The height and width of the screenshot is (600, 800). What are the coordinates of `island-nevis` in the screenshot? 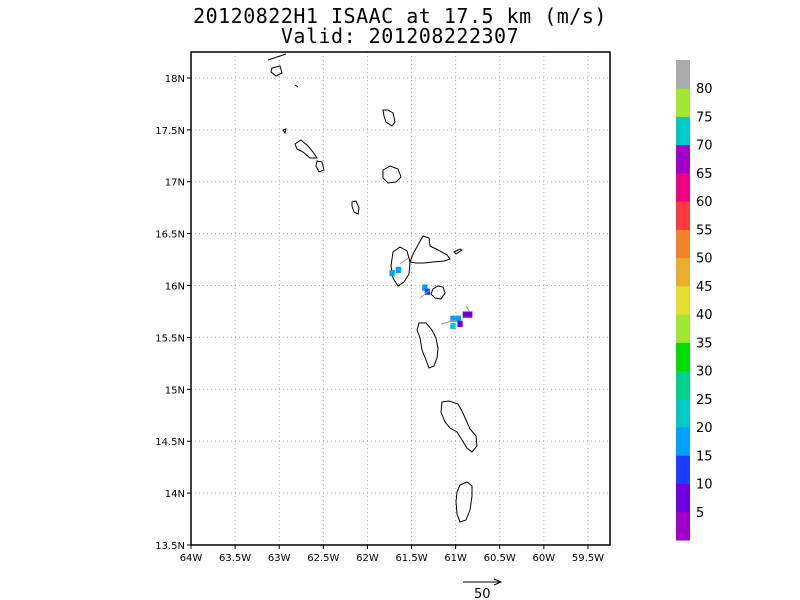 It's located at (320, 166).